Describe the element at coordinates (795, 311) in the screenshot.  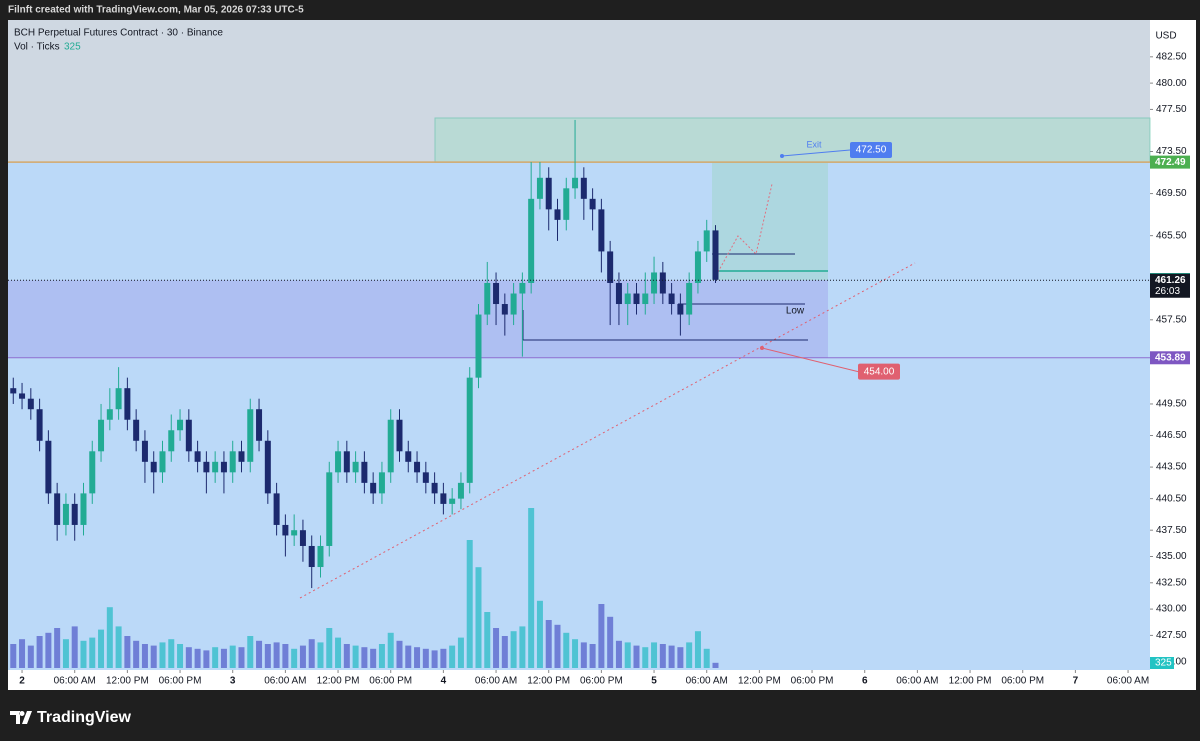
I see `low-note: Low` at that location.